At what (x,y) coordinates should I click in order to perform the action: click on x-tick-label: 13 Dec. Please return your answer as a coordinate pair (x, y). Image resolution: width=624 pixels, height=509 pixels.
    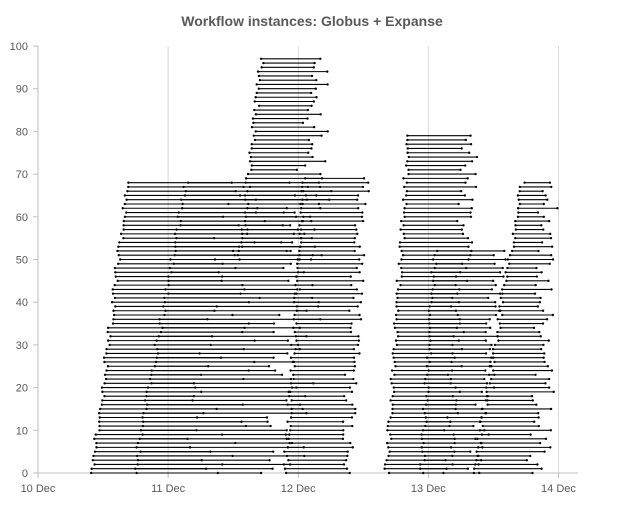
    Looking at the image, I should click on (428, 489).